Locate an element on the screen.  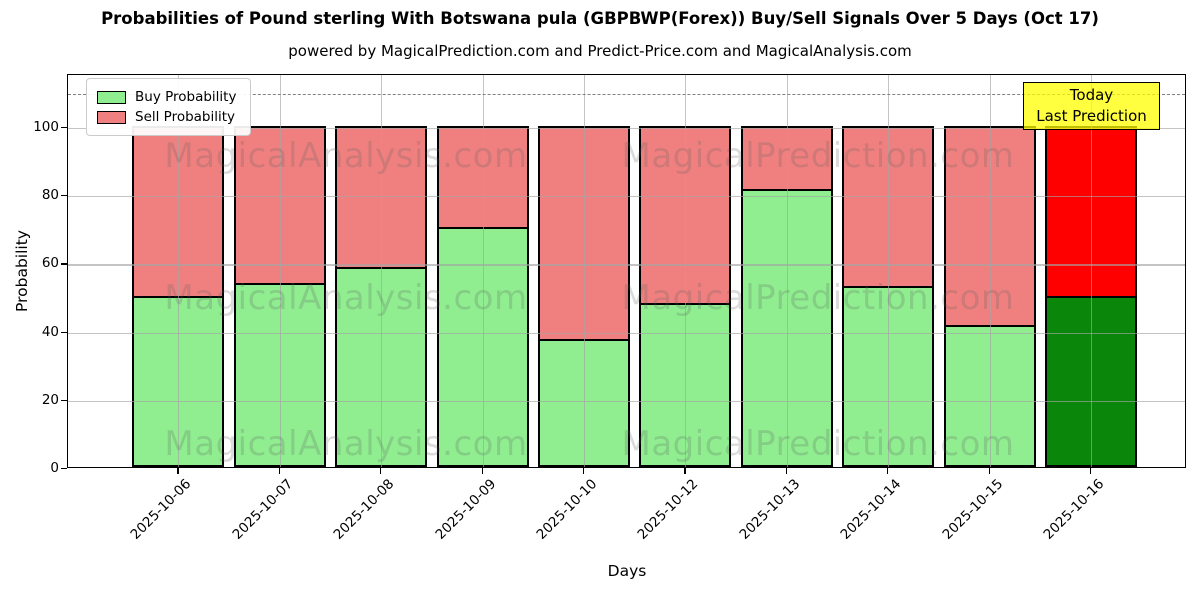
x-tick-label: 2025-10-06 is located at coordinates (161, 509).